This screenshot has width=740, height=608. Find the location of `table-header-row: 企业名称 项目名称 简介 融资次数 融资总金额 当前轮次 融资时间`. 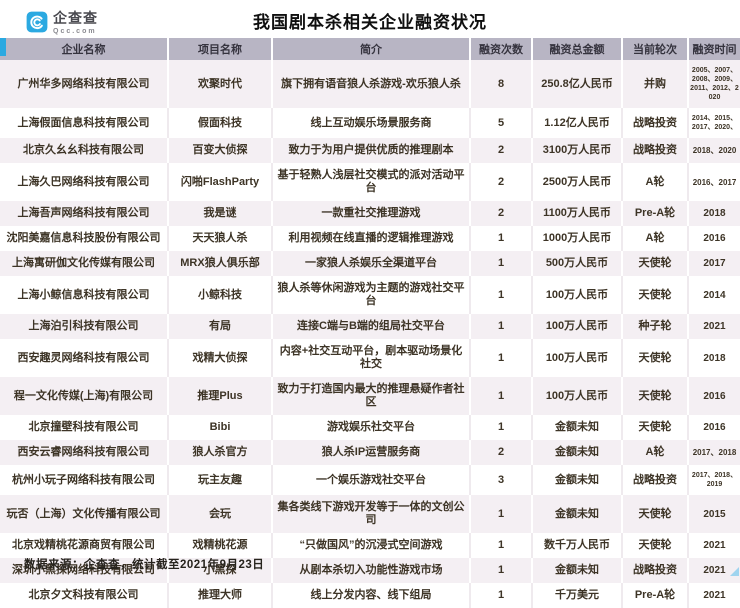

table-header-row: 企业名称 项目名称 简介 融资次数 融资总金额 当前轮次 融资时间 is located at coordinates (370, 49).